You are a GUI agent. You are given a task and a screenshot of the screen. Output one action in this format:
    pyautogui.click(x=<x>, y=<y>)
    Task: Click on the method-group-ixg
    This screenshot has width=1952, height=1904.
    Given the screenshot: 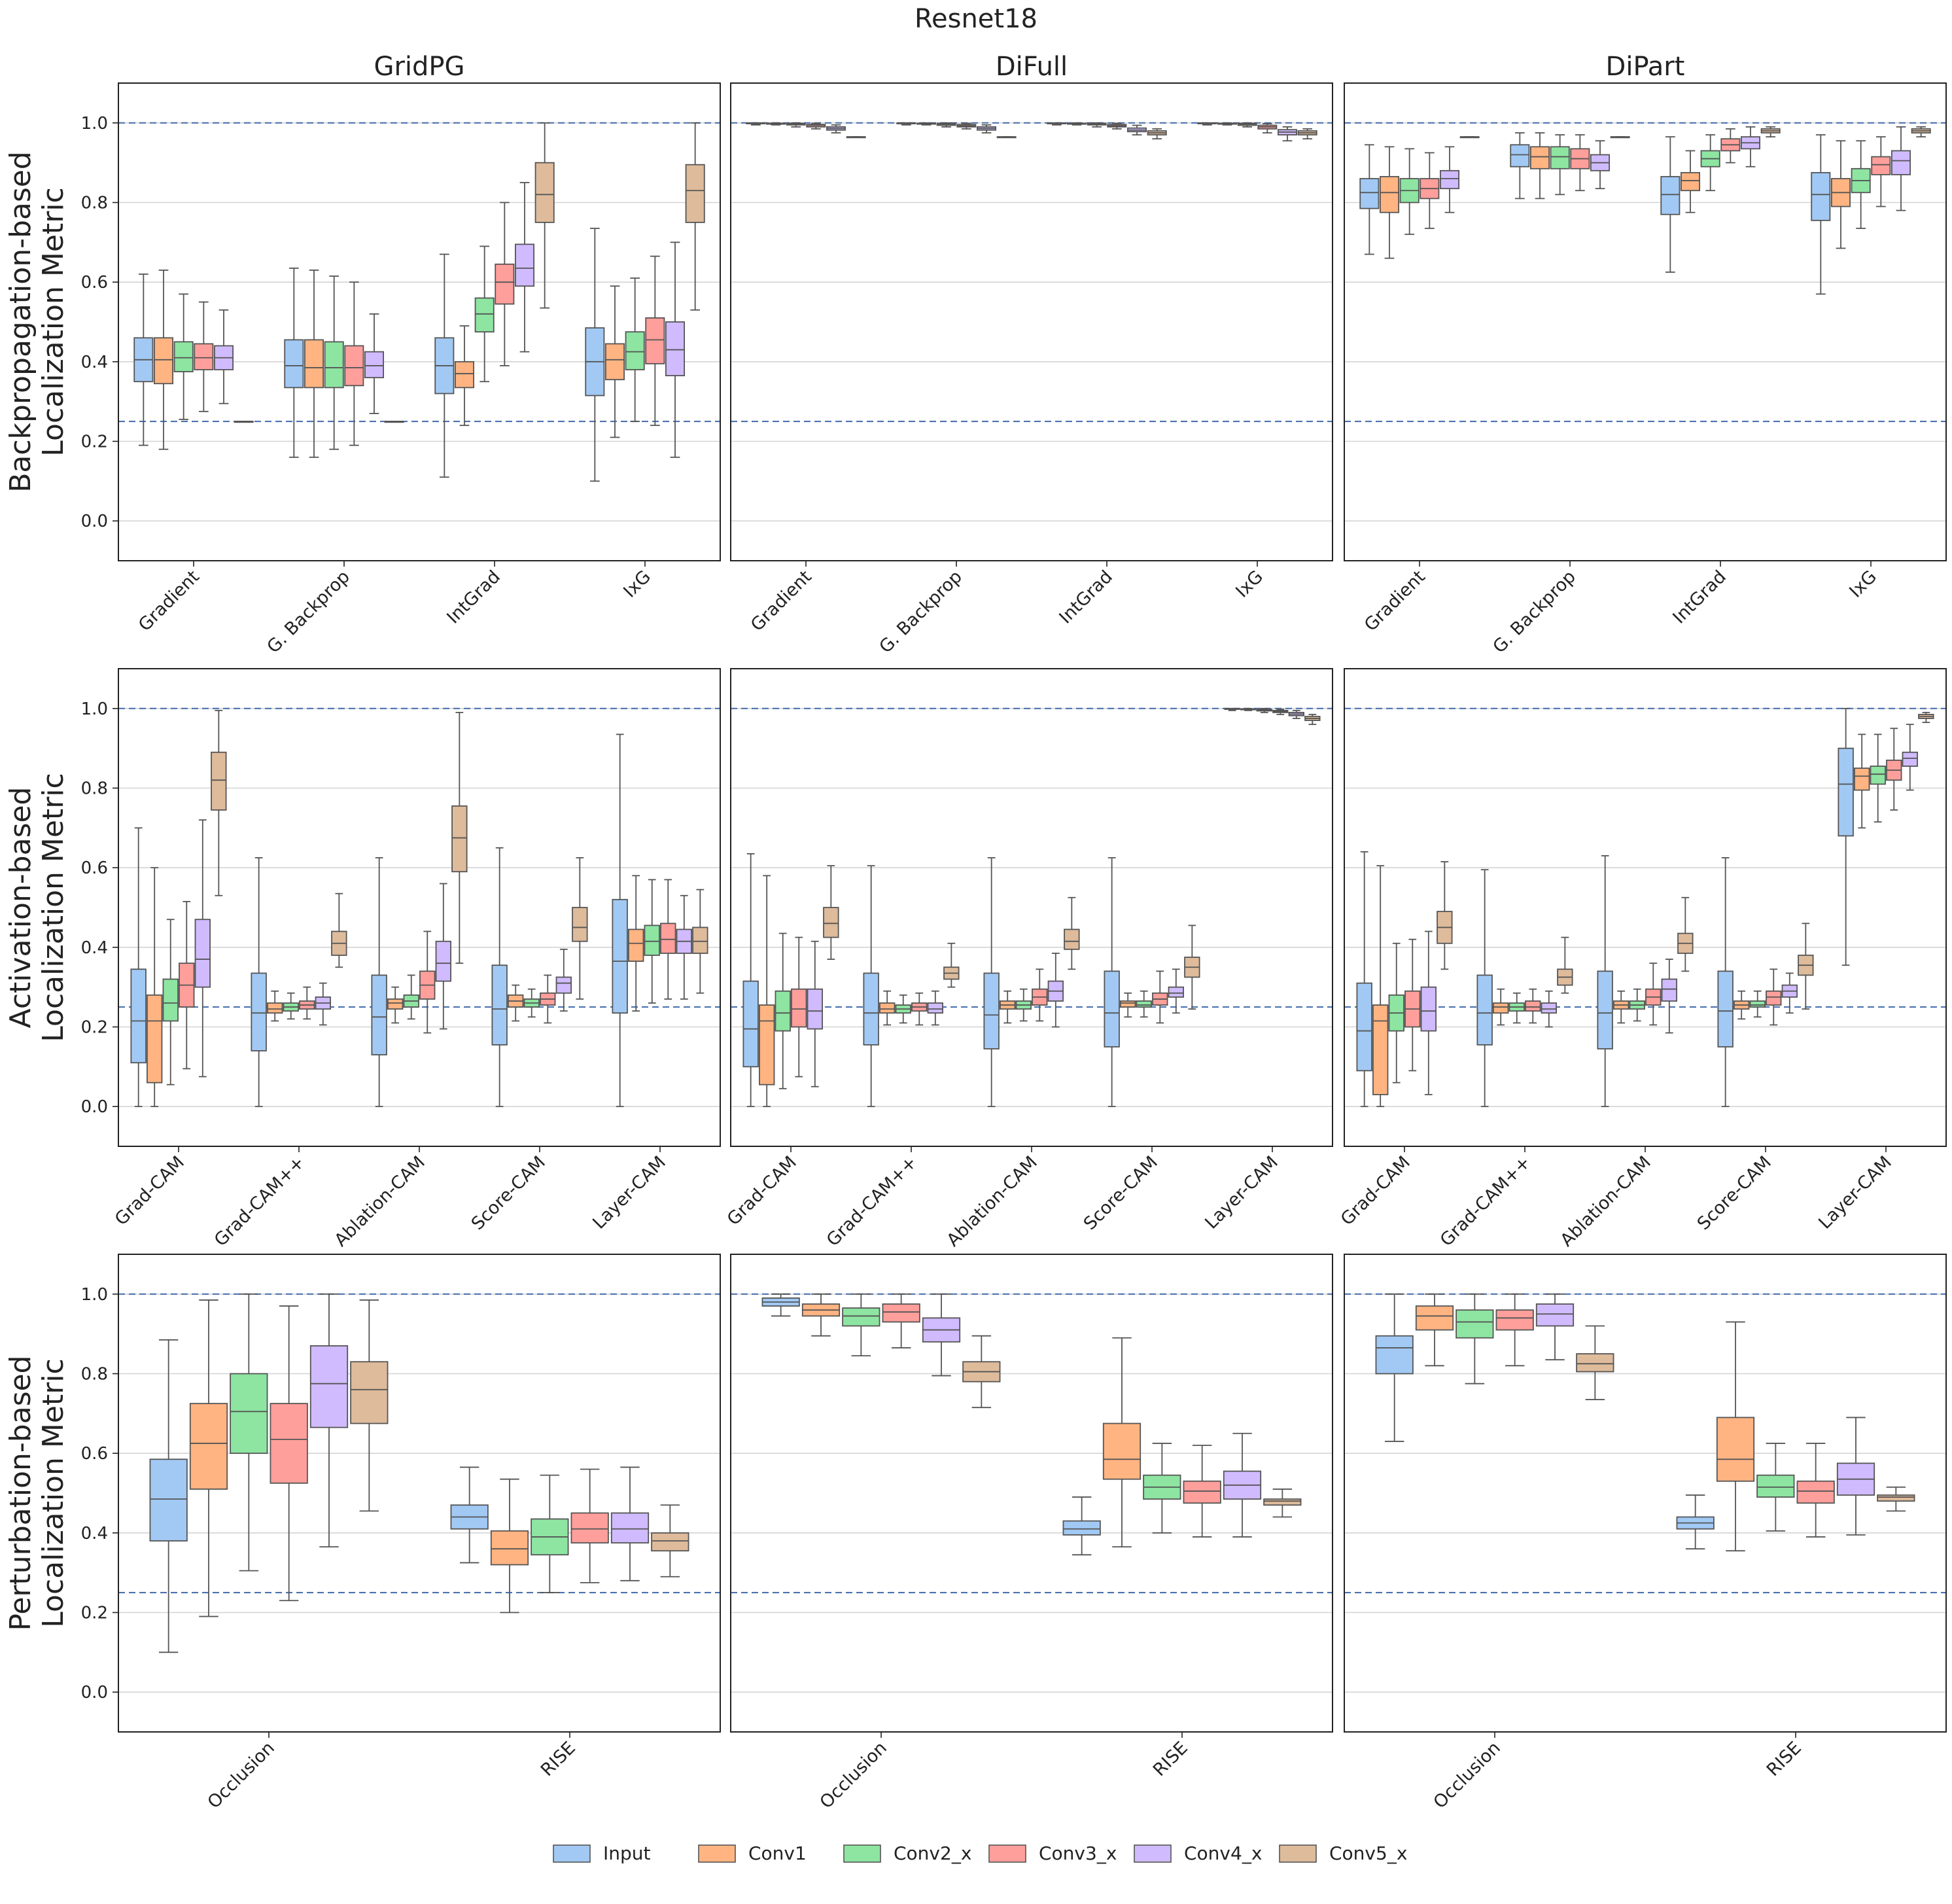 What is the action you would take?
    pyautogui.click(x=1871, y=210)
    